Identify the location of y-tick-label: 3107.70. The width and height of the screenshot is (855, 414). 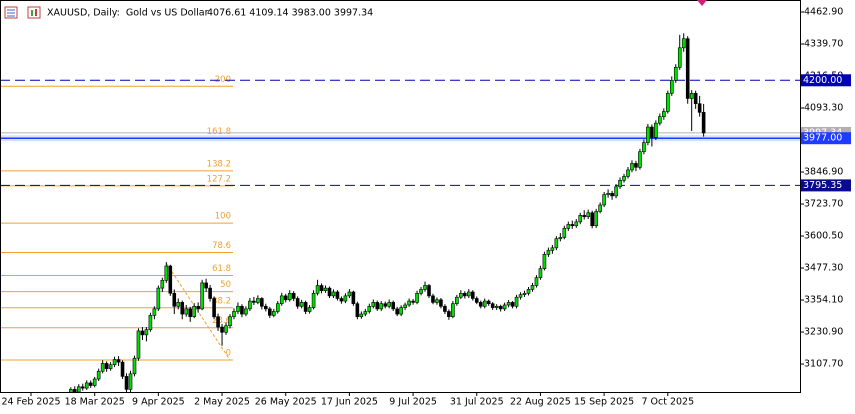
(823, 364).